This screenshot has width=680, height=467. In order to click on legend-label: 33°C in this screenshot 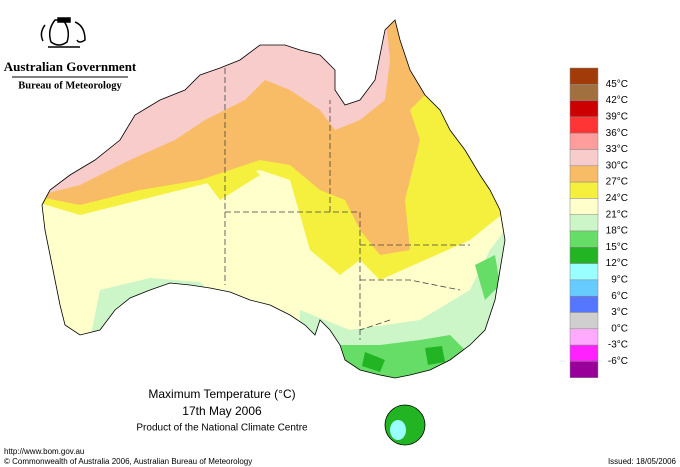, I will do `click(617, 149)`.